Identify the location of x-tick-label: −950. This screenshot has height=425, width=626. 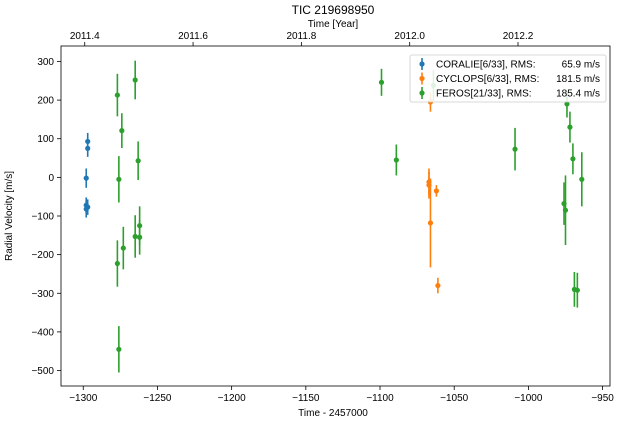
(602, 398).